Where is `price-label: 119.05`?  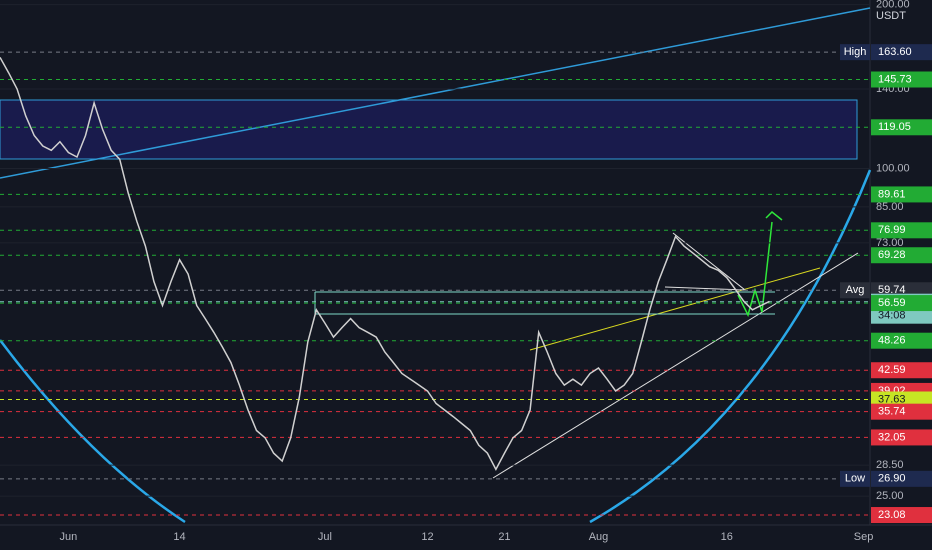
price-label: 119.05 is located at coordinates (894, 127).